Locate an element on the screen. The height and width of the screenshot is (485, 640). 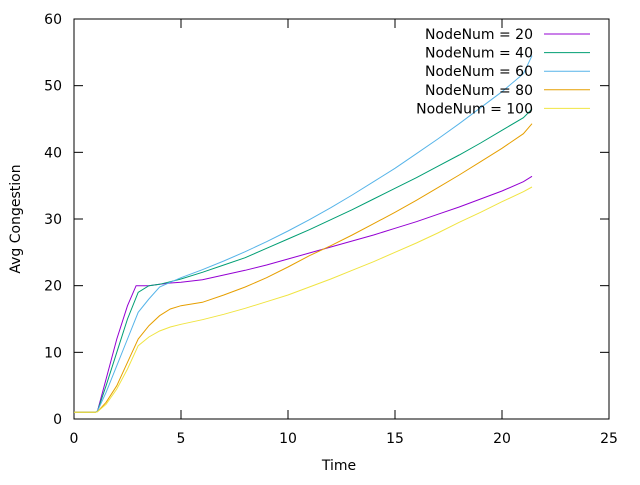
legend-label-2: NodeNum = 40 is located at coordinates (479, 54).